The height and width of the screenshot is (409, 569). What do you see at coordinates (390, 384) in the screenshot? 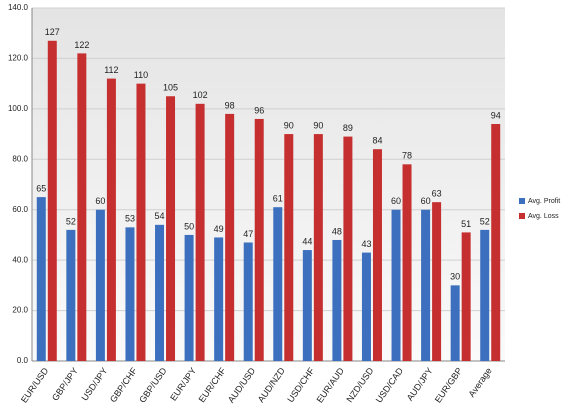
I see `x-tick-label: USD/CAD` at bounding box center [390, 384].